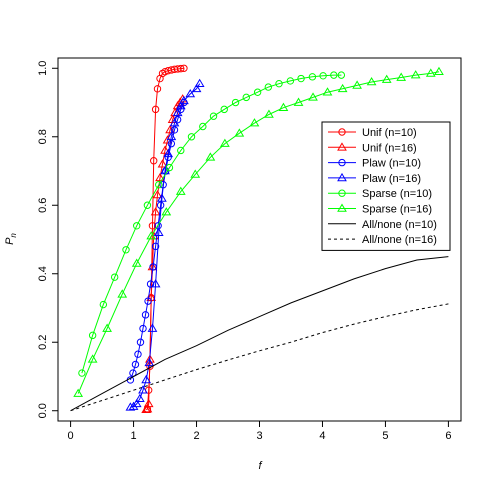 The width and height of the screenshot is (491, 491). Describe the element at coordinates (322, 436) in the screenshot. I see `x-tick-label: 4` at that location.